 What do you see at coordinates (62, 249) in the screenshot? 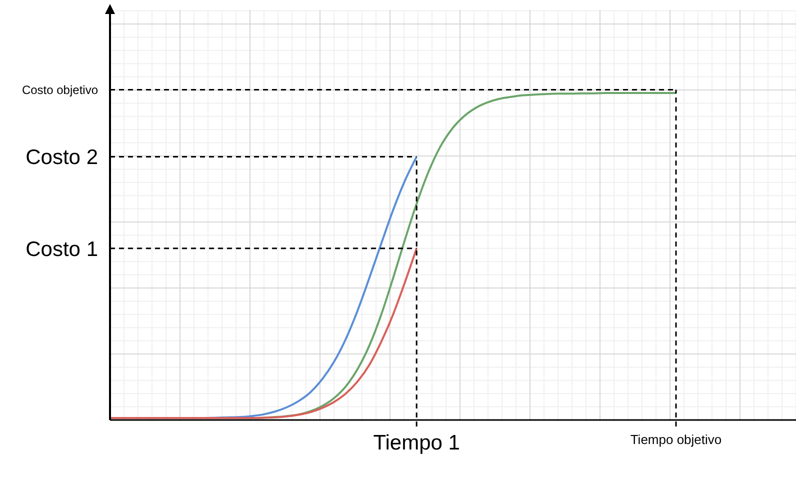
I see `ref-line-label: Costo 1` at bounding box center [62, 249].